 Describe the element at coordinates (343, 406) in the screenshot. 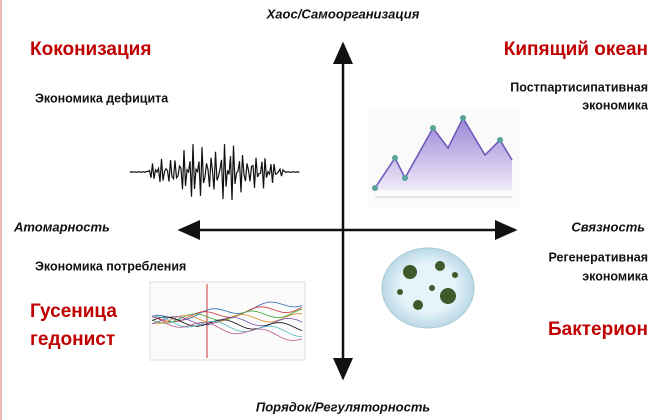

I see `axis-label: Порядок/Регуляторность` at that location.